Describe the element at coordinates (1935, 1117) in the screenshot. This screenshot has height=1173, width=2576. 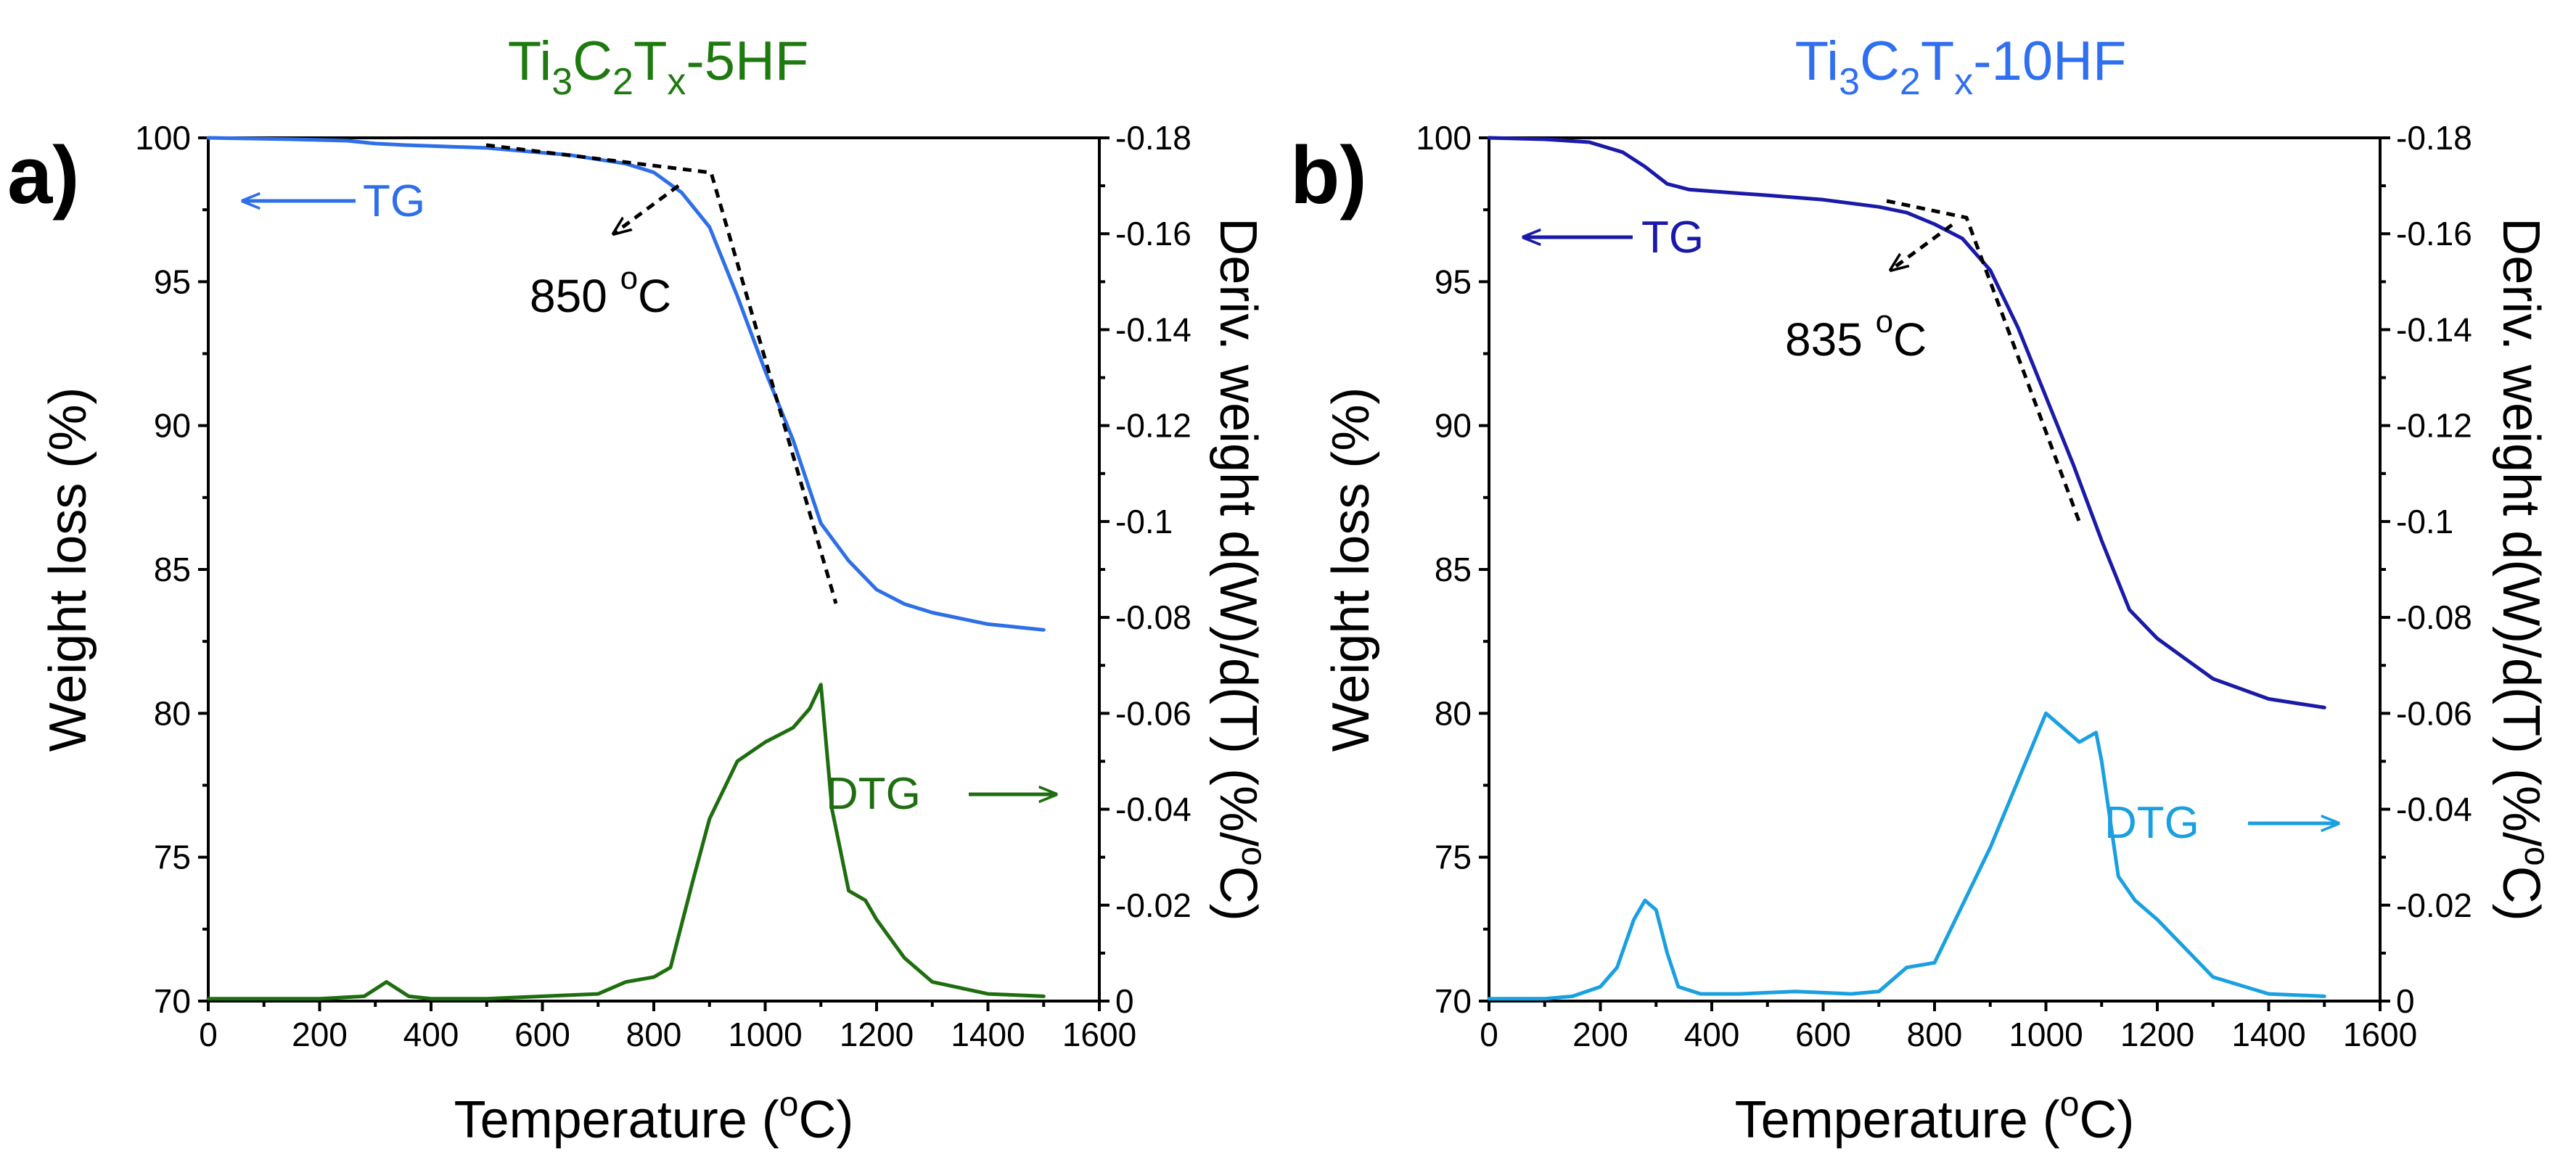
I see `panel-b-x-axis-title: Temperature (oC)` at that location.